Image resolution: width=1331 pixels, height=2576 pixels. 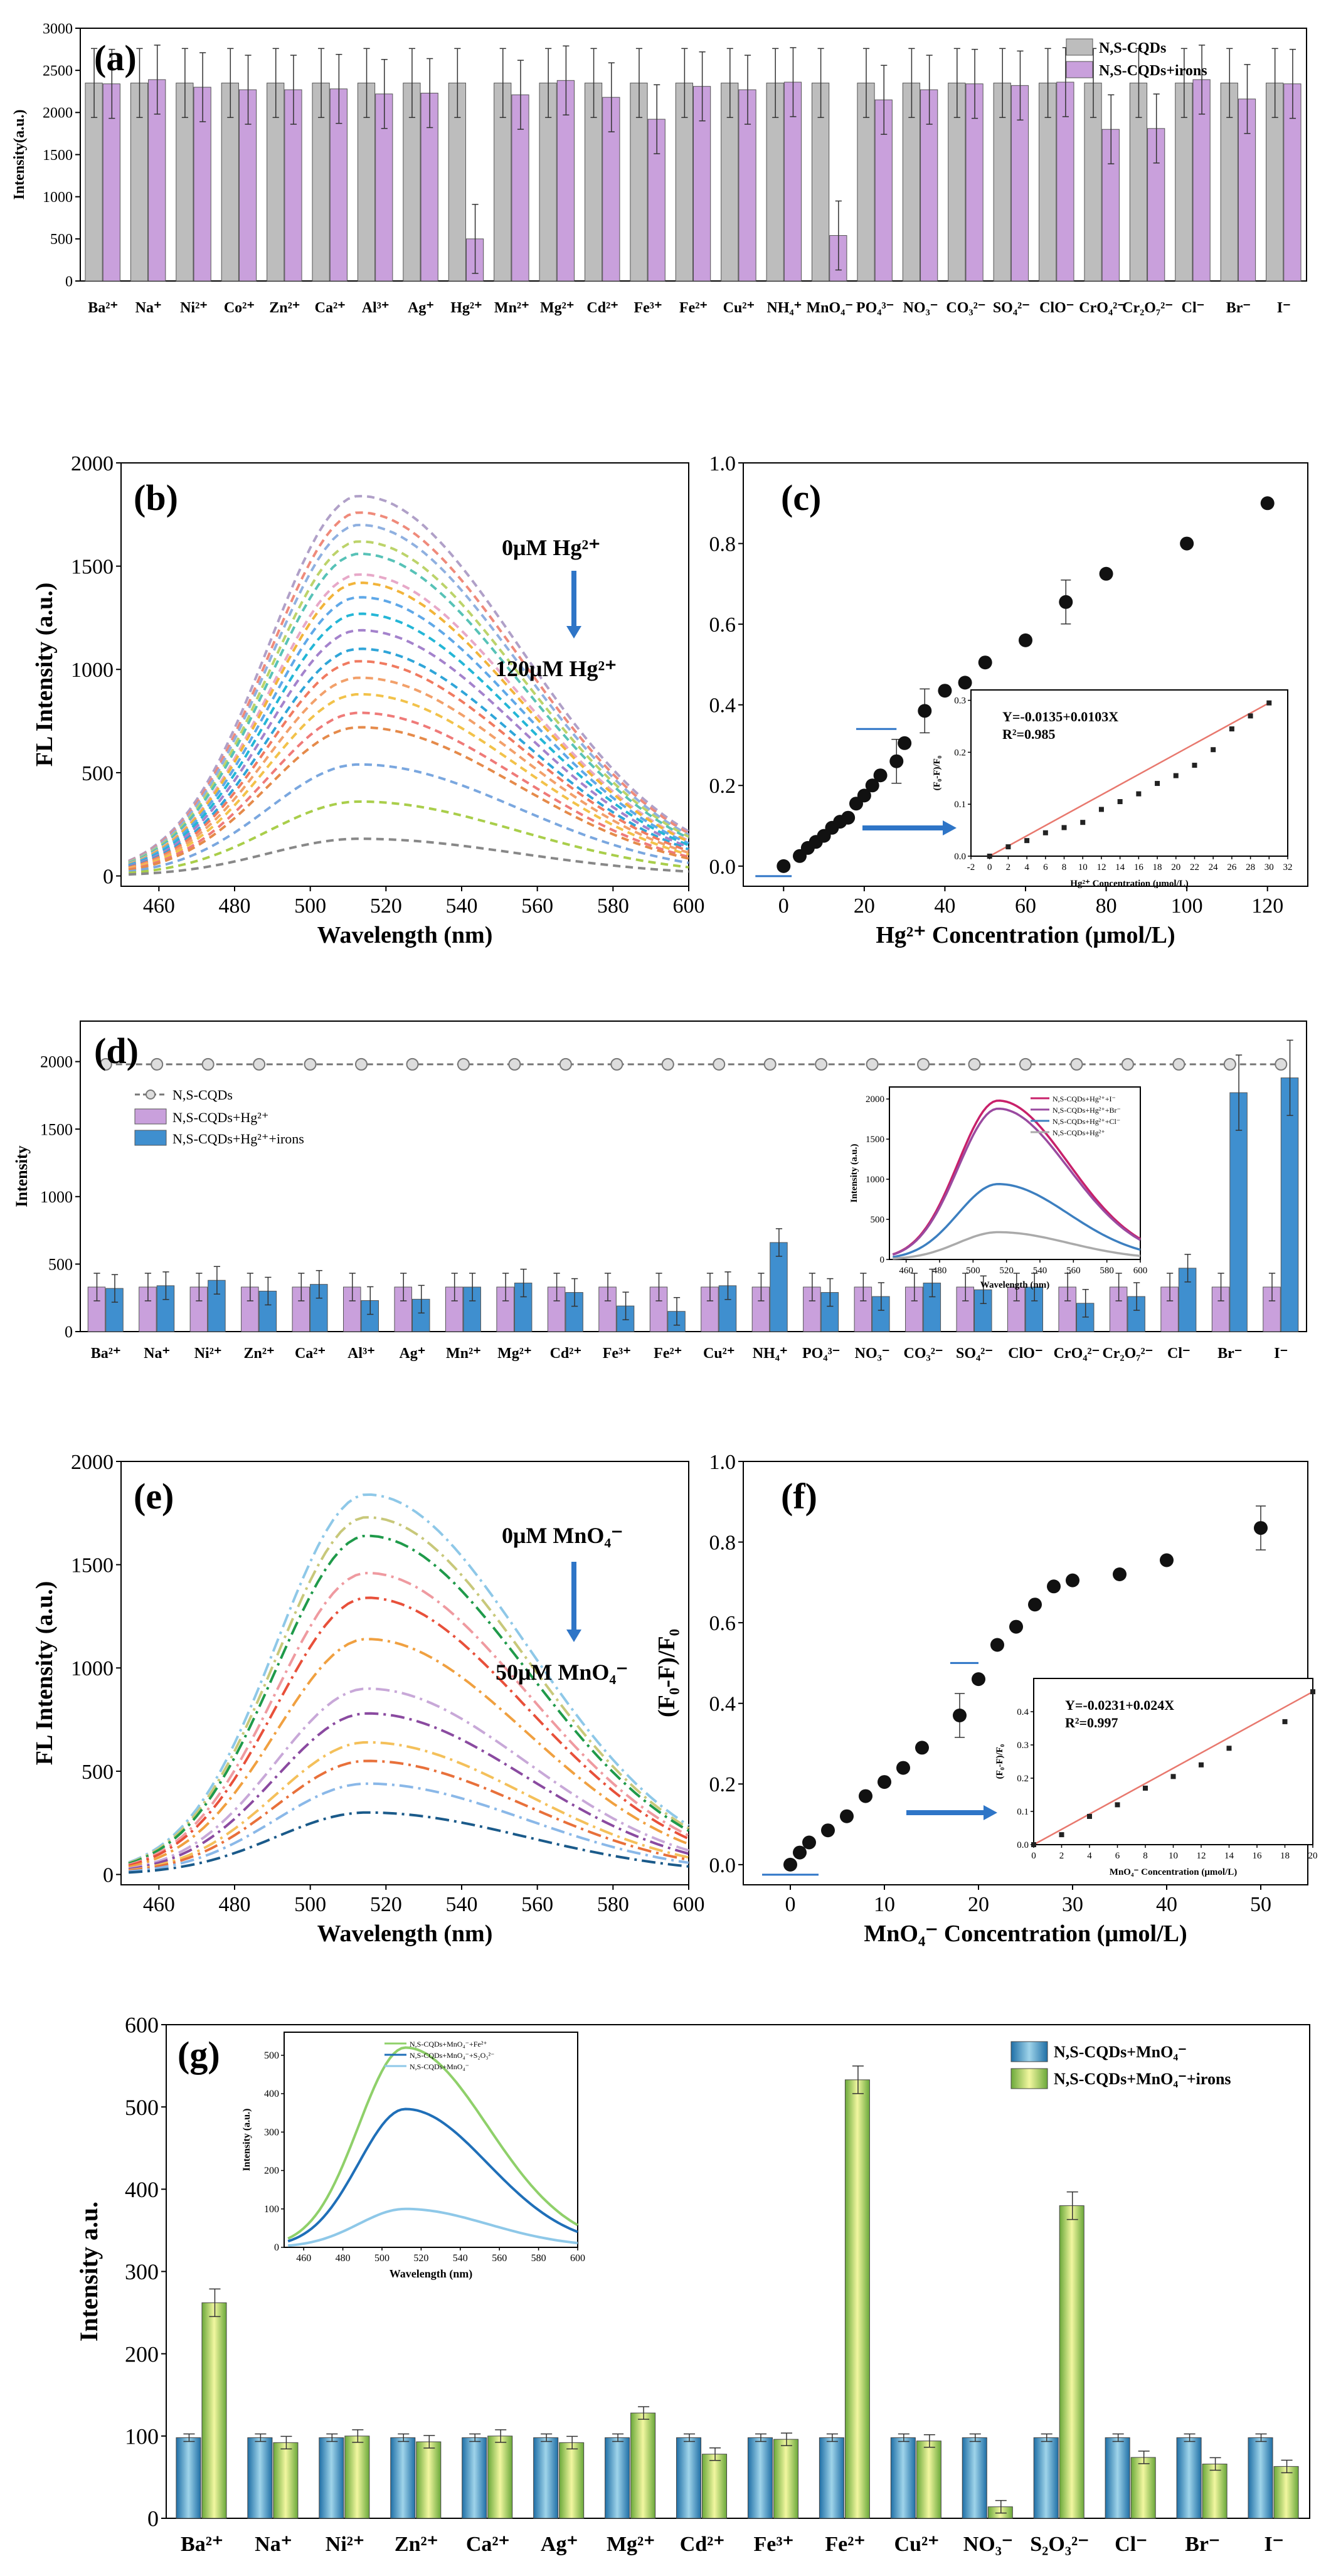 I want to click on x-tick-label: 560, so click(x=537, y=1904).